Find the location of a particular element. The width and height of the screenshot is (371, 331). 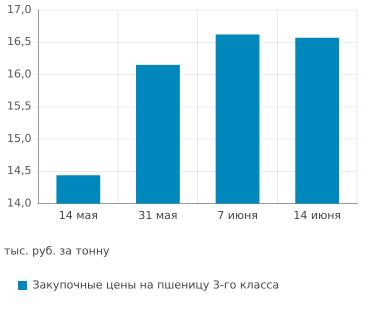

y-tick-label: 14,5 is located at coordinates (19, 171).